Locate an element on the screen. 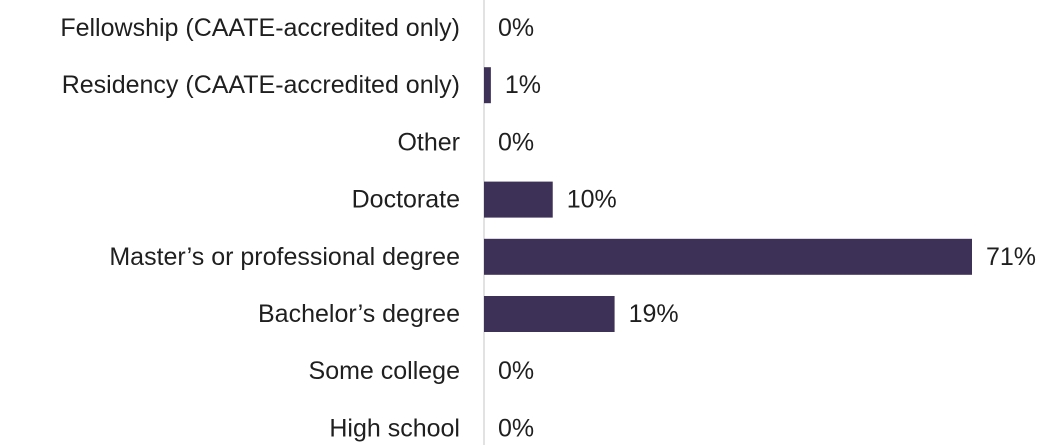 This screenshot has width=1041, height=445. category-label: Some college is located at coordinates (384, 371).